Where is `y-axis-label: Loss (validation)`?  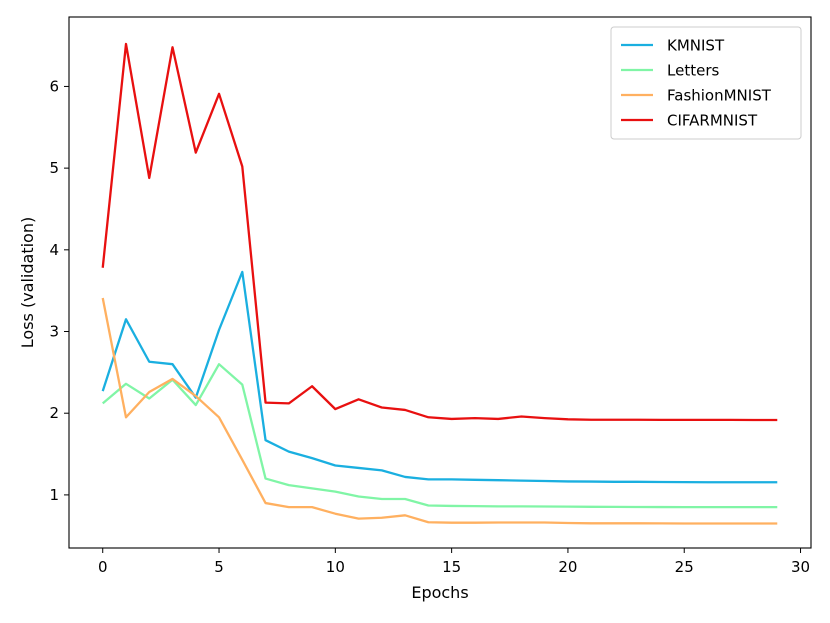 y-axis-label: Loss (validation) is located at coordinates (27, 282).